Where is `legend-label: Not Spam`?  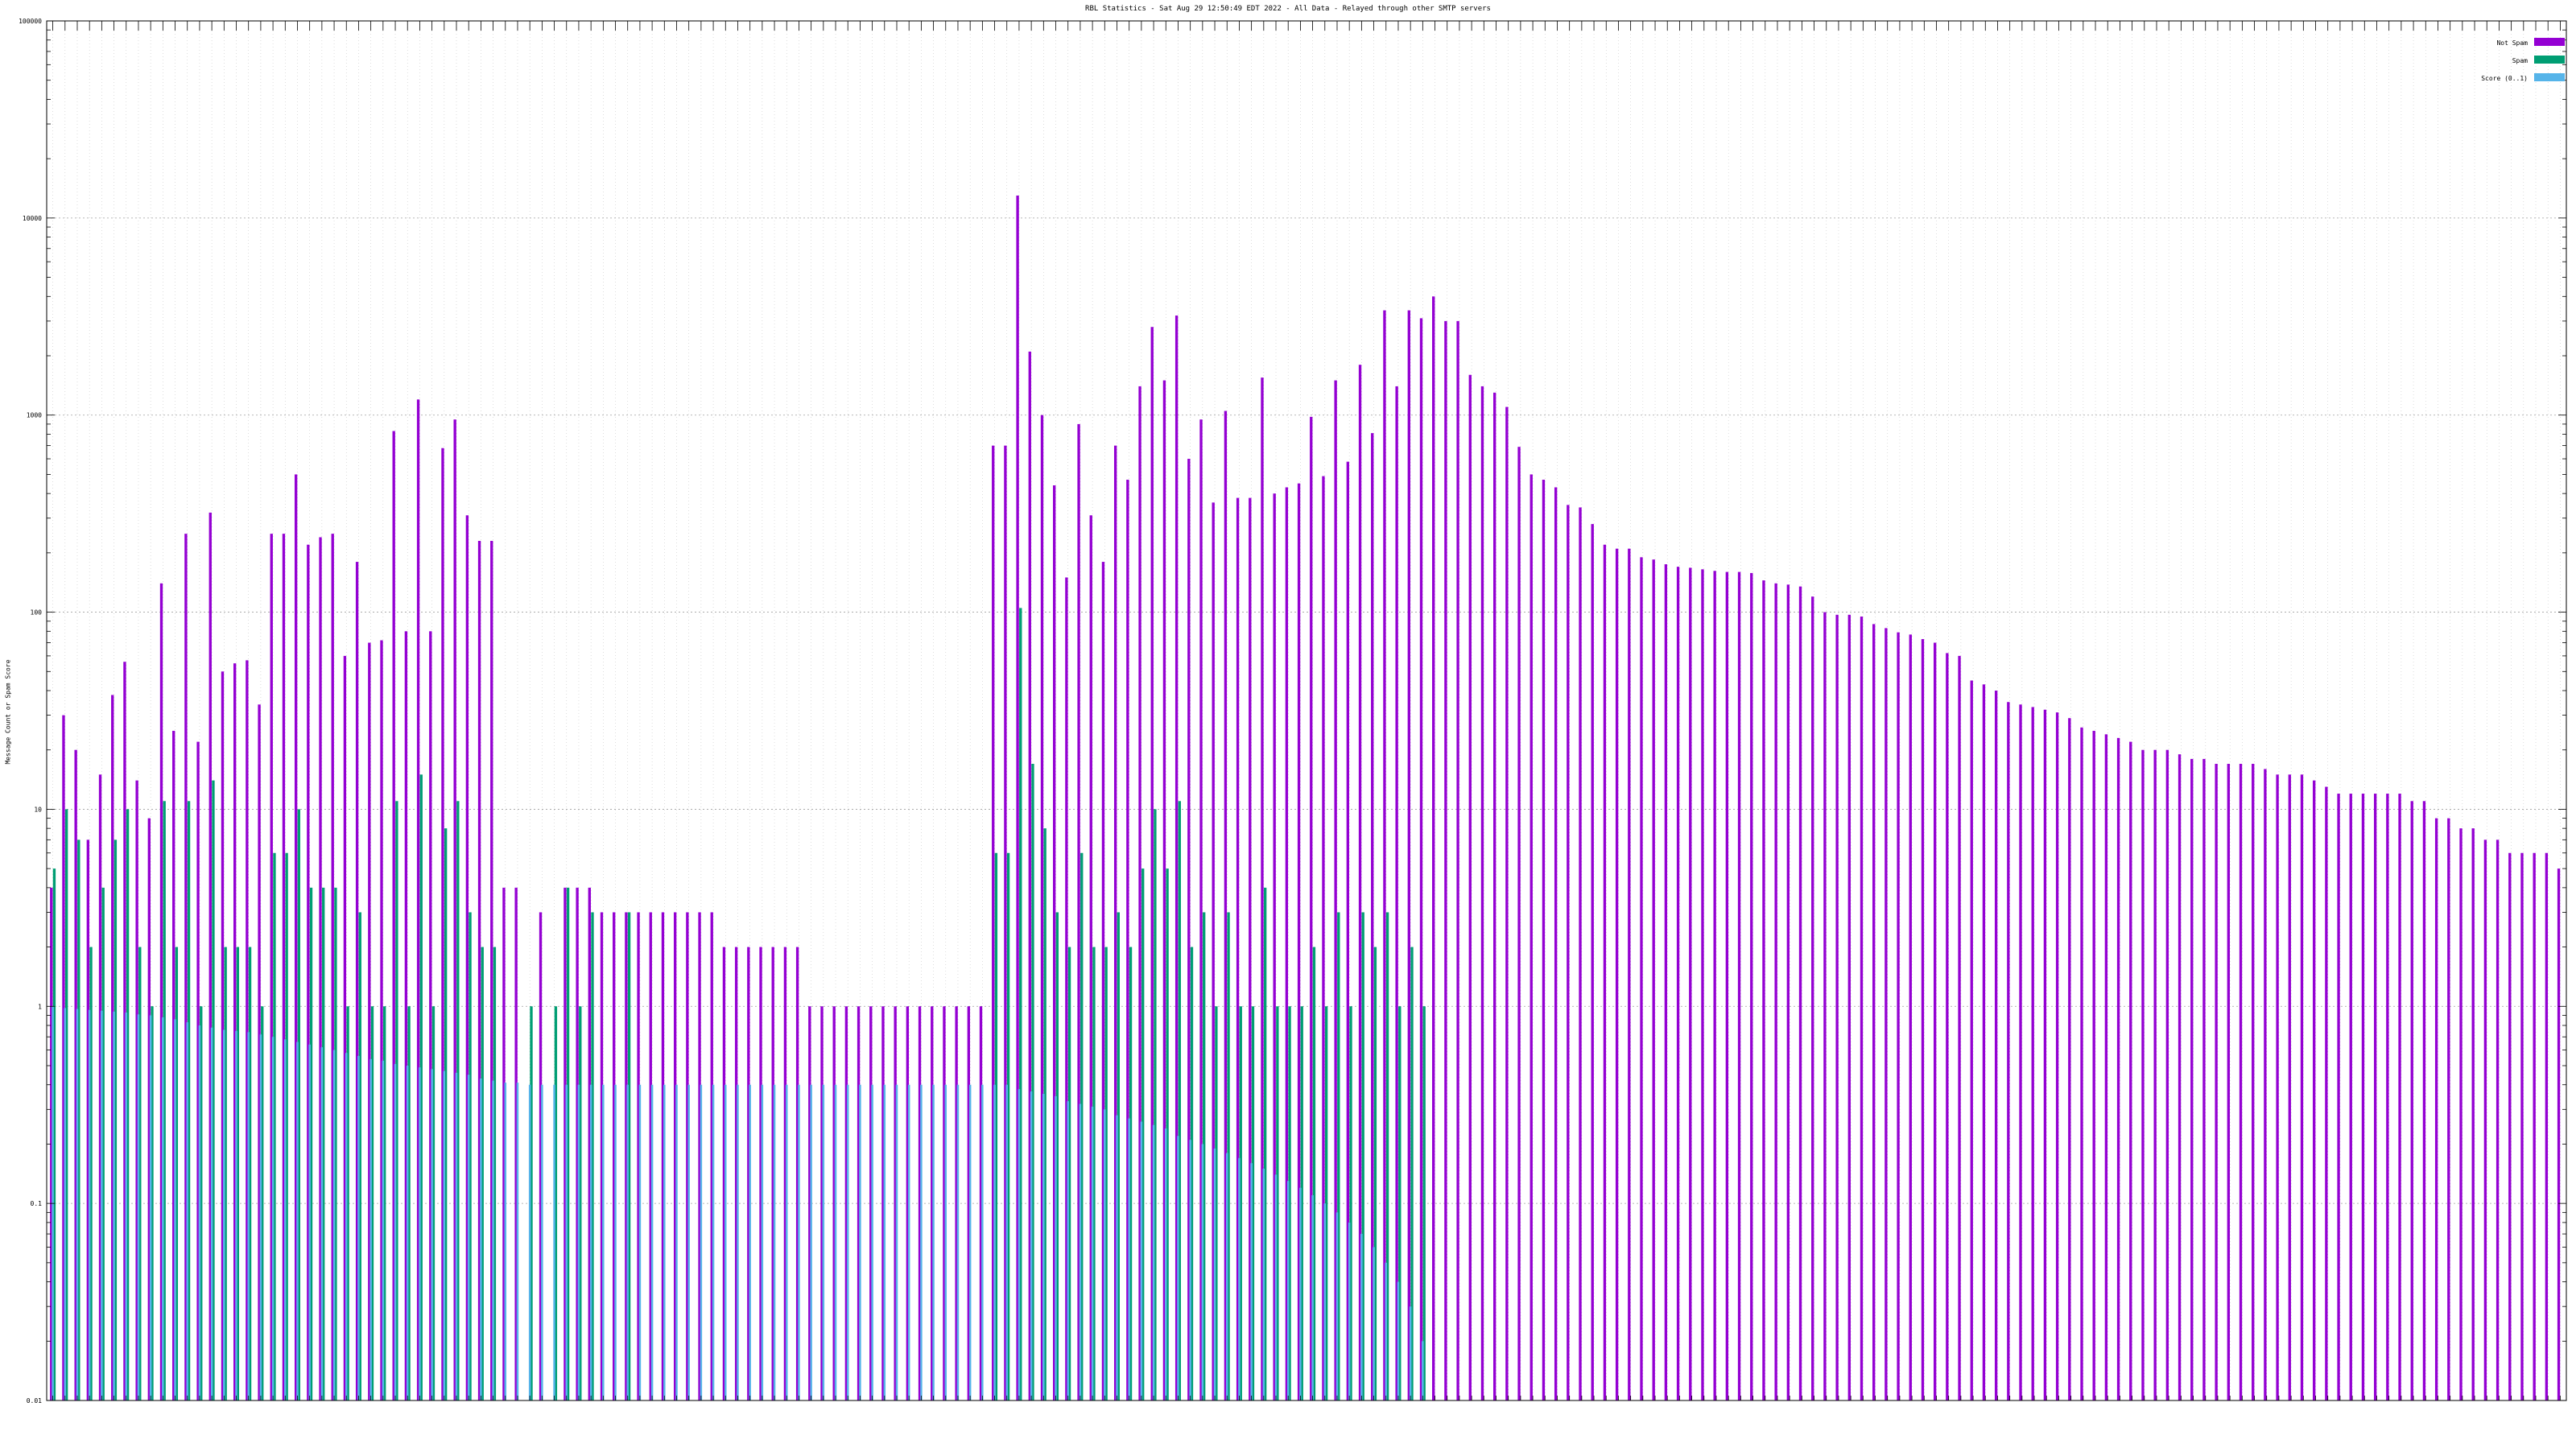 legend-label: Not Spam is located at coordinates (2512, 43).